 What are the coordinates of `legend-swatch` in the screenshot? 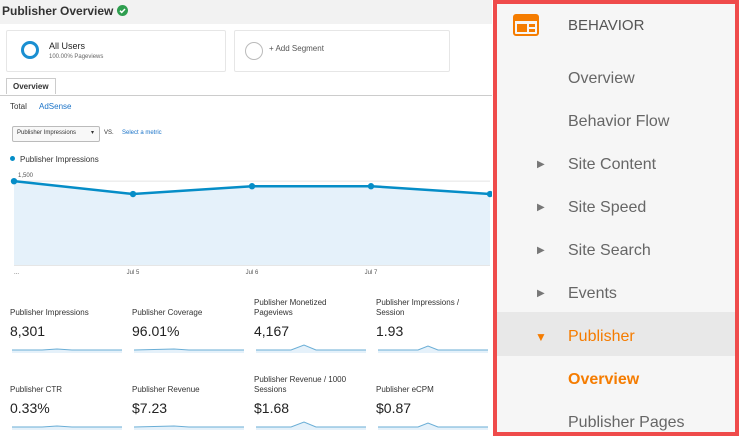 It's located at (12, 158).